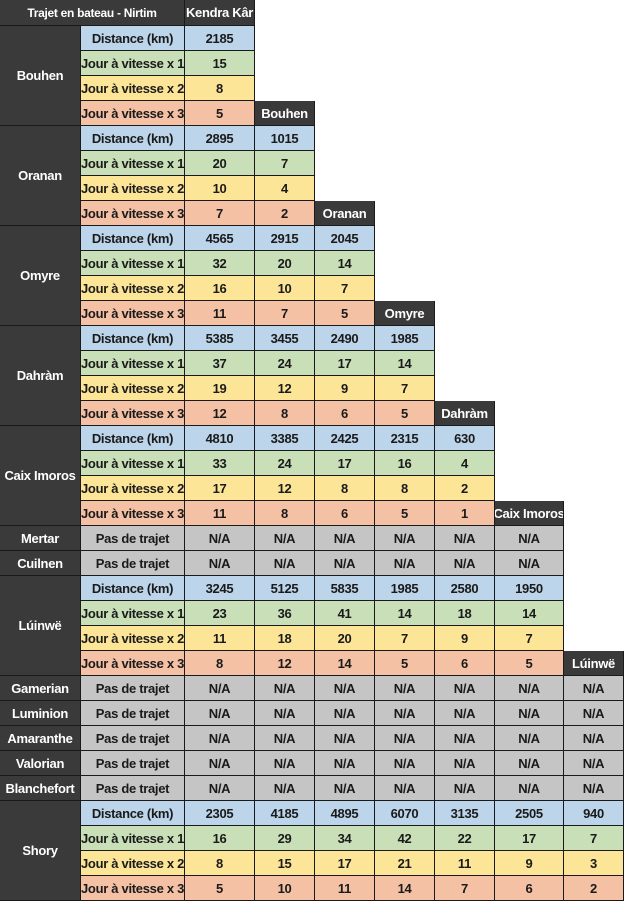  What do you see at coordinates (345, 588) in the screenshot?
I see `value-cell: 5835` at bounding box center [345, 588].